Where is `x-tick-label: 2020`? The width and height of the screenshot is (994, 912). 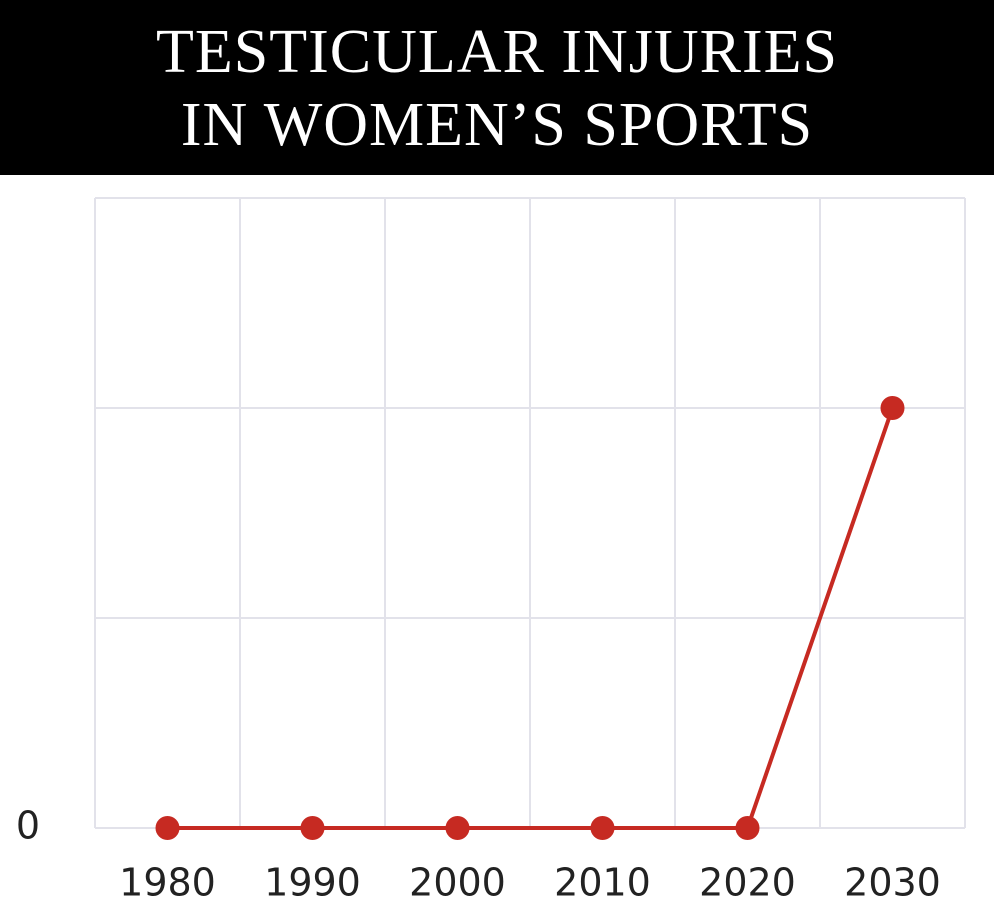
x-tick-label: 2020 is located at coordinates (747, 883).